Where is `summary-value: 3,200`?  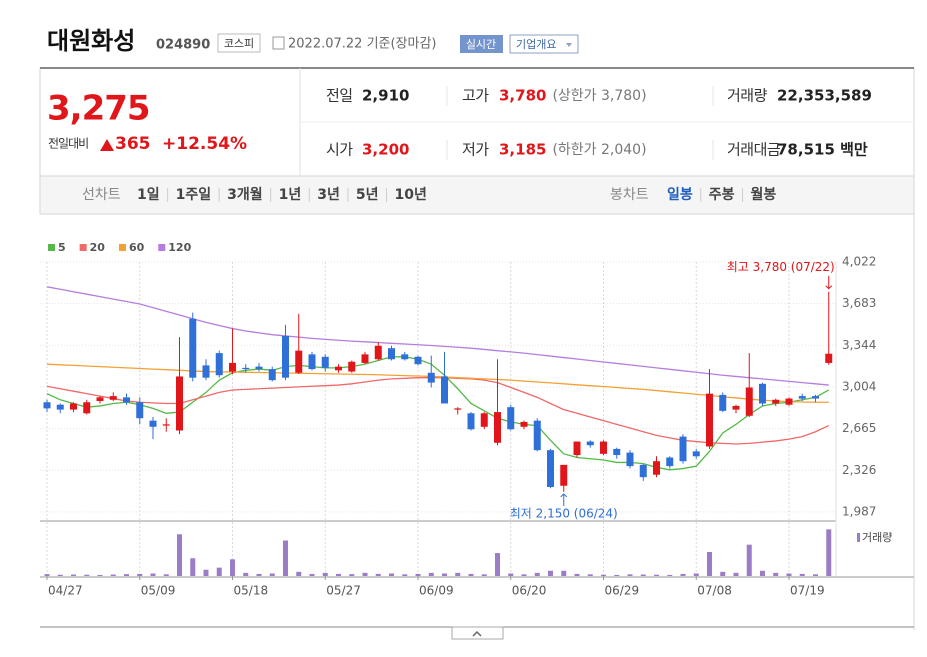
summary-value: 3,200 is located at coordinates (385, 150).